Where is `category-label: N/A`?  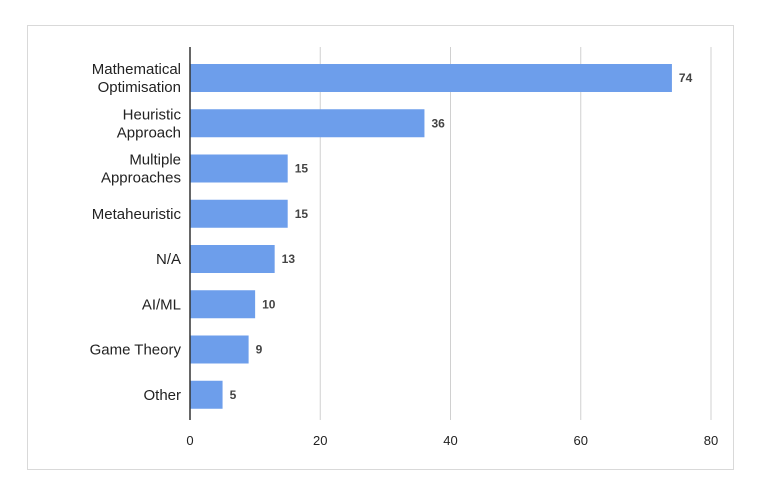
category-label: N/A is located at coordinates (168, 259).